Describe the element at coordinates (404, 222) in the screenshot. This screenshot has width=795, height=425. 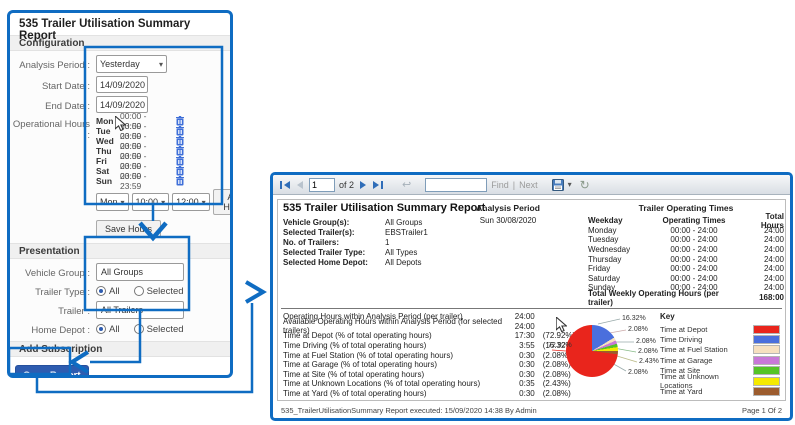
I see `detail-value: All Groups` at that location.